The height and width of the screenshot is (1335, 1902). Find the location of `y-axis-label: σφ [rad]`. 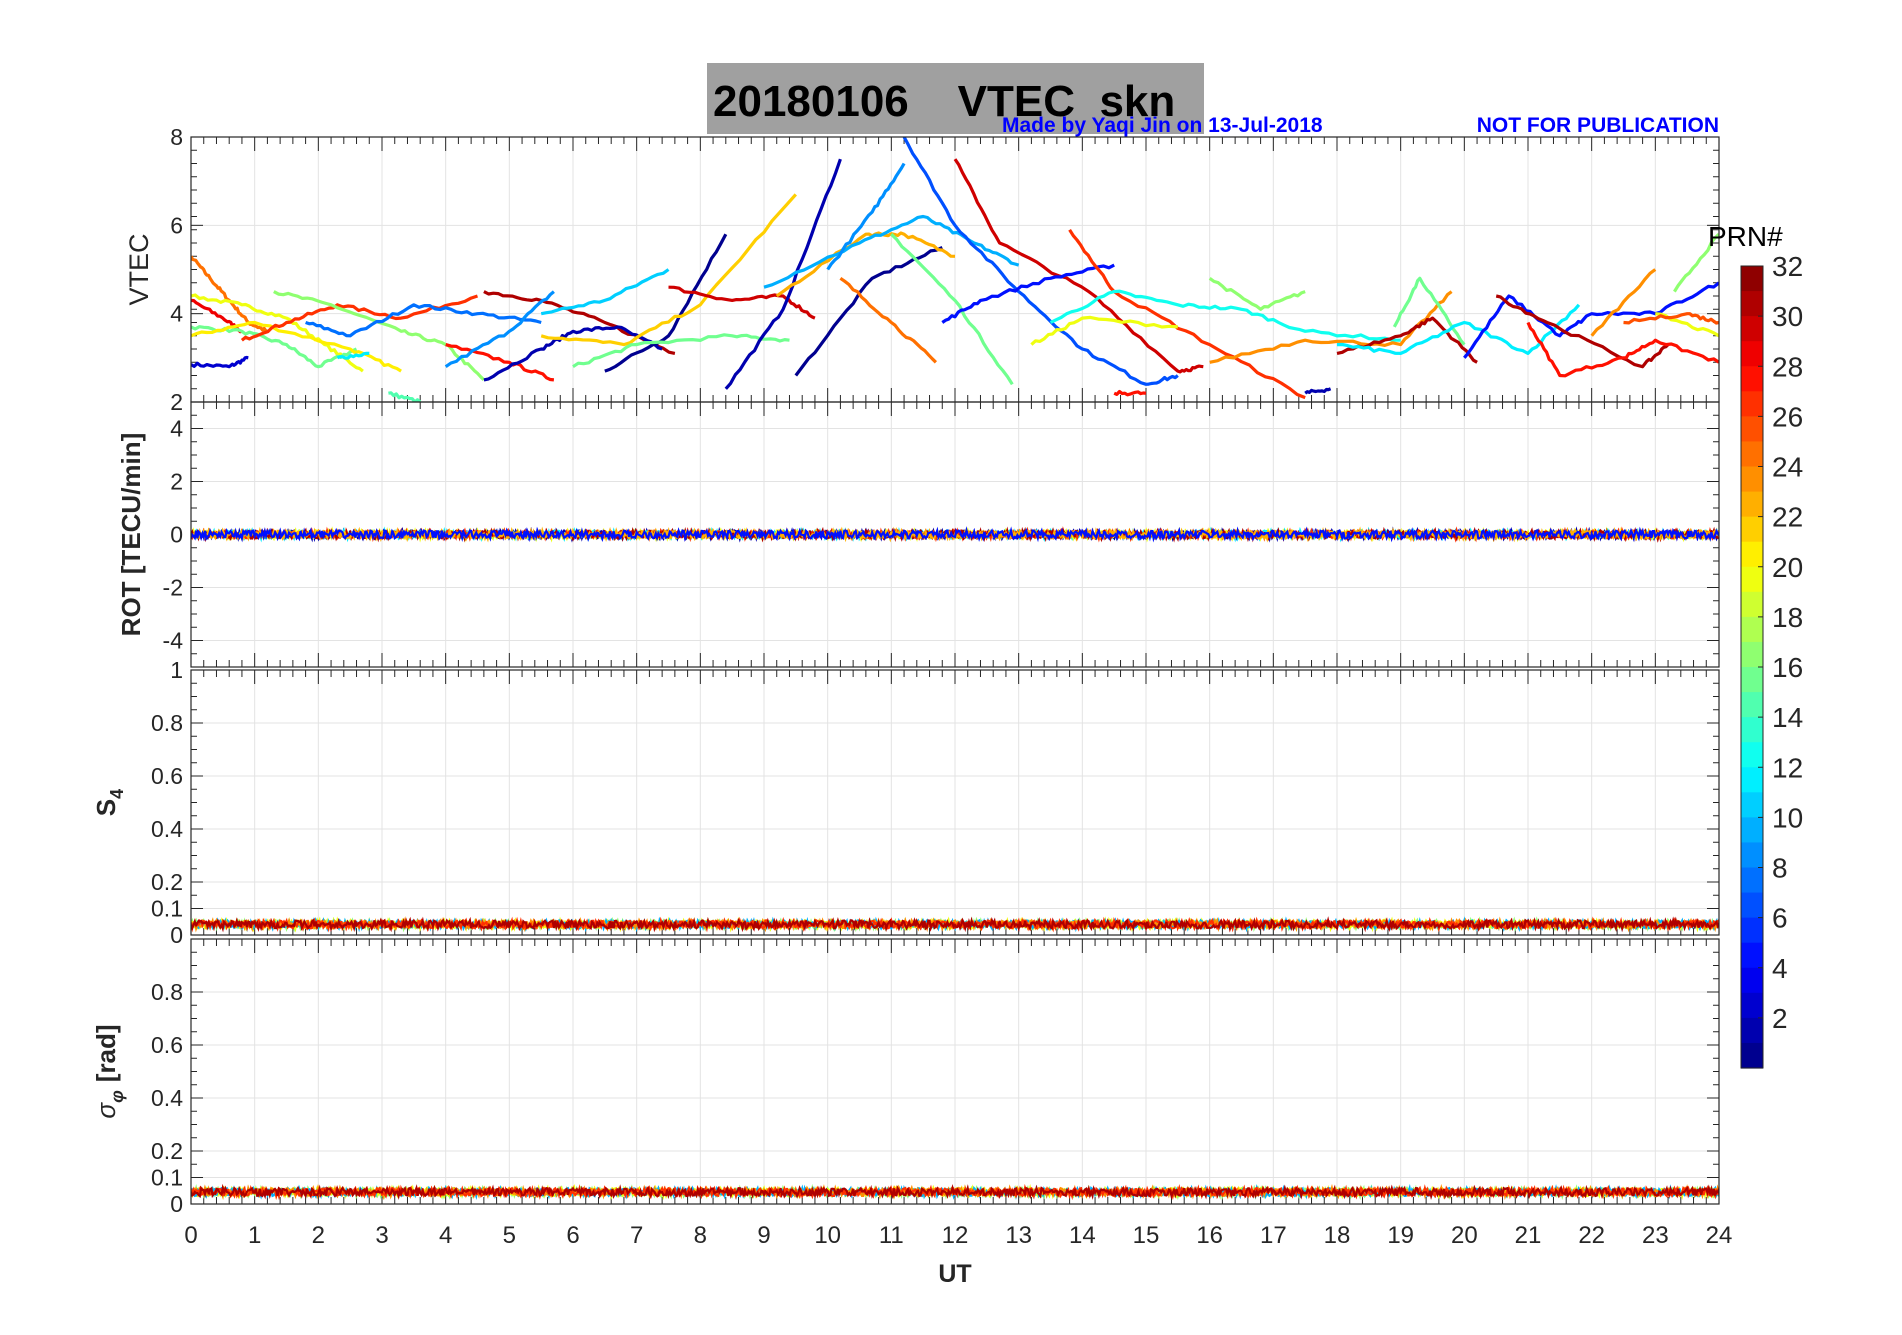

y-axis-label: σφ [rad] is located at coordinates (109, 1071).